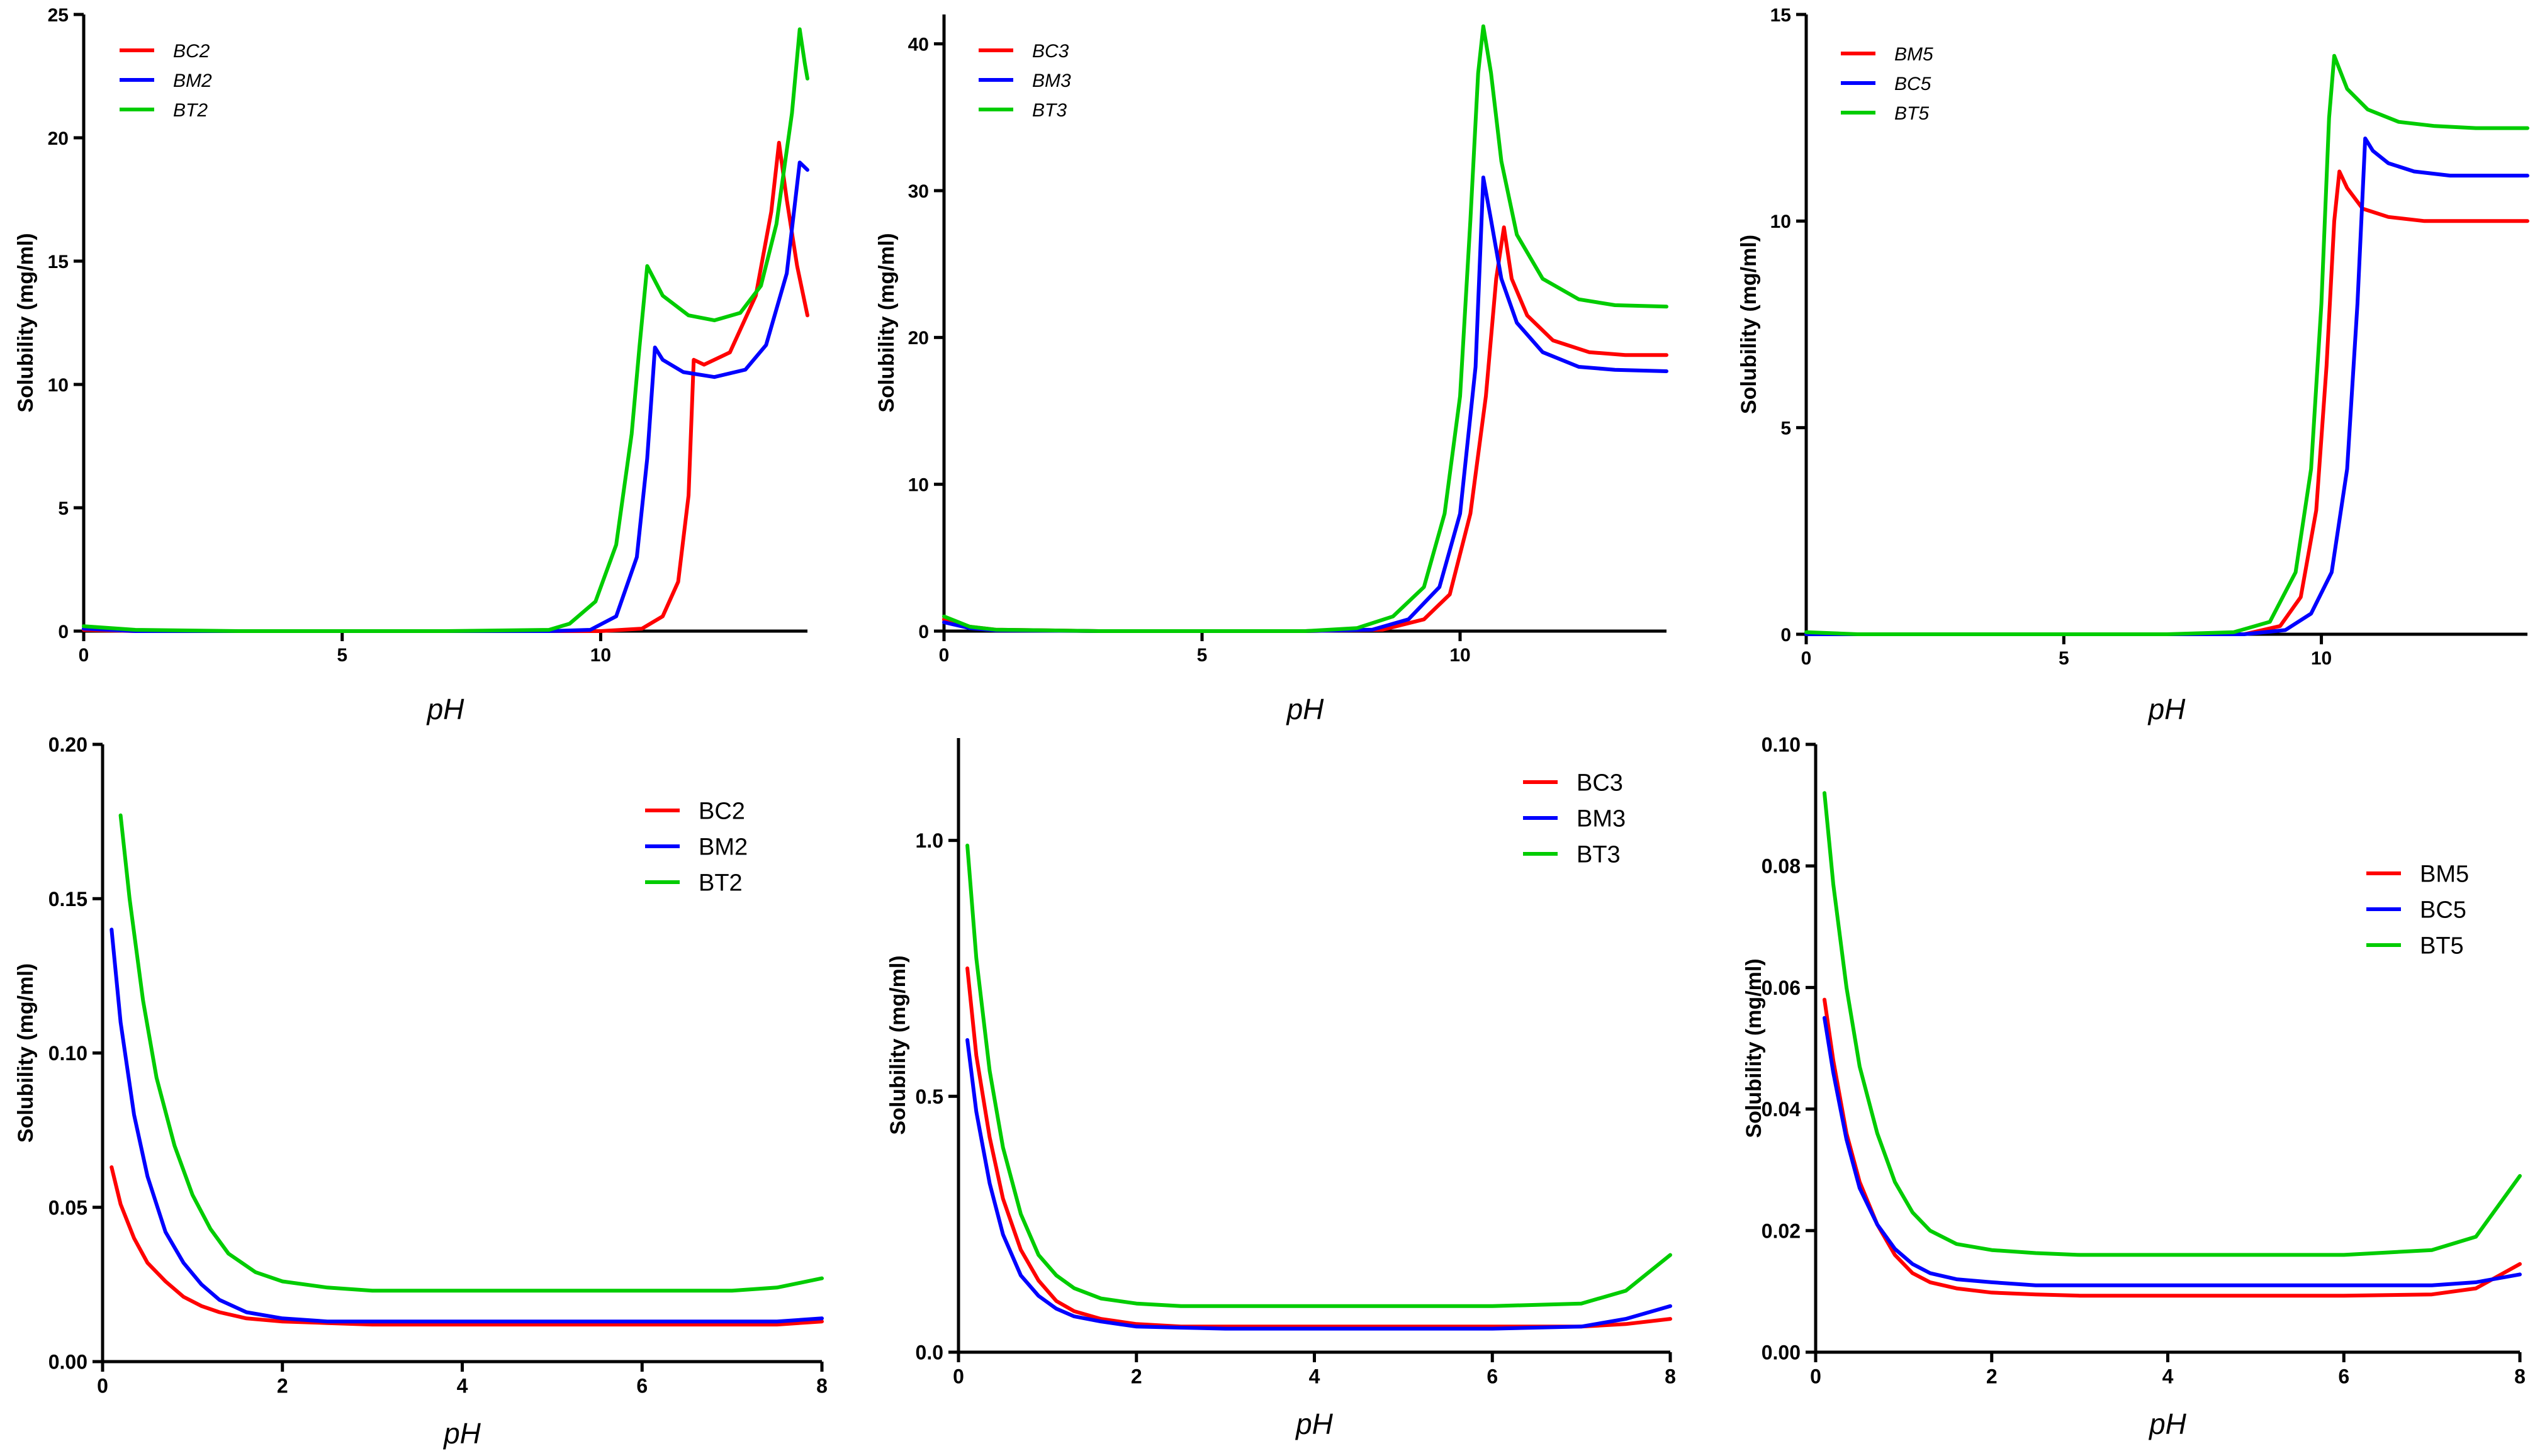  What do you see at coordinates (68, 899) in the screenshot?
I see `y-tick-label: 0.15` at bounding box center [68, 899].